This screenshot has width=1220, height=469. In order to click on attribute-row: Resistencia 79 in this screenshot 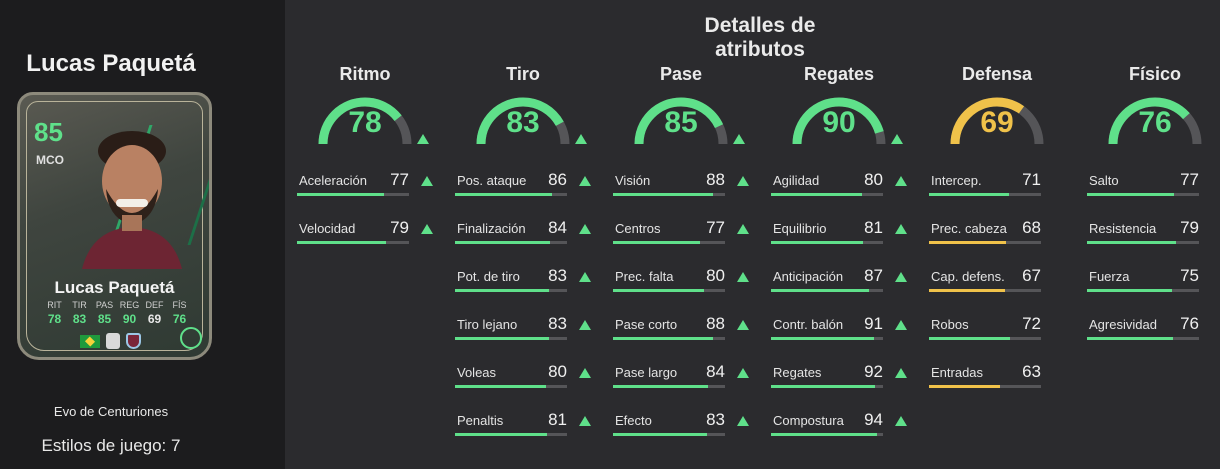, I will do `click(1153, 239)`.